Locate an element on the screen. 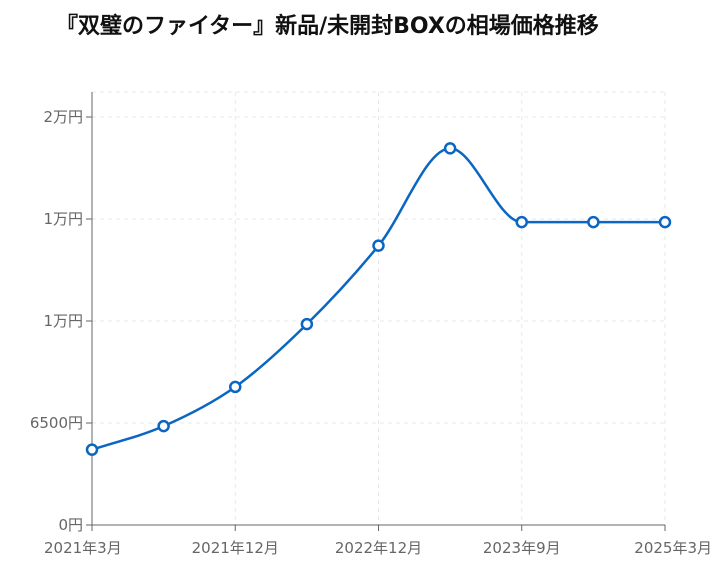 The height and width of the screenshot is (567, 720). y-tick-label: 6500円 is located at coordinates (56, 423).